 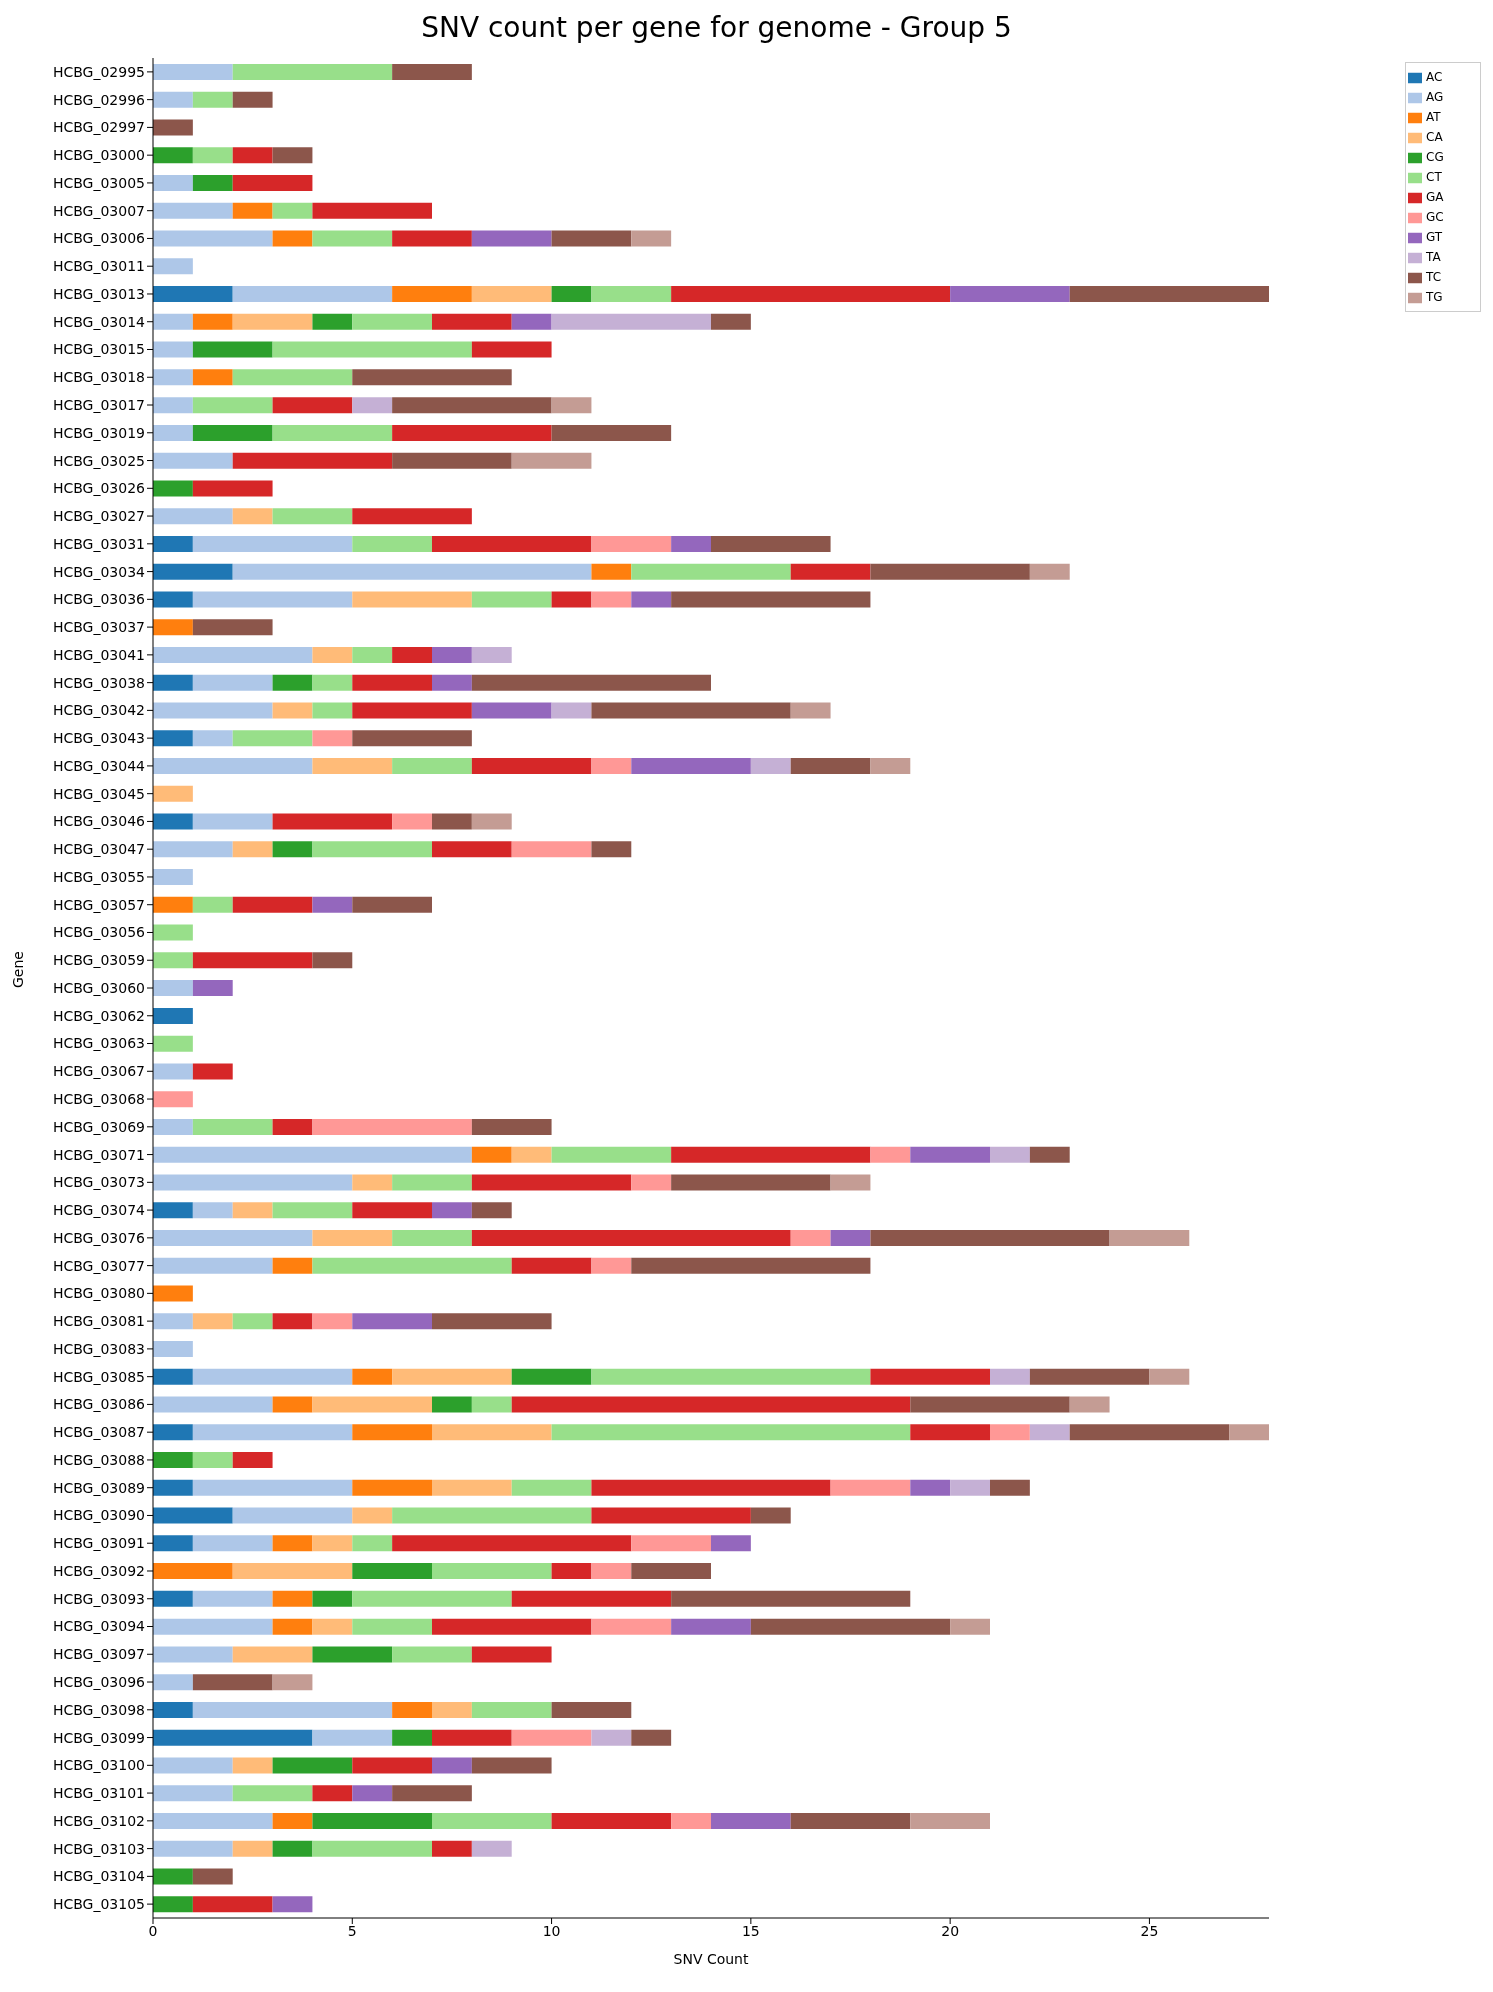 What do you see at coordinates (98, 543) in the screenshot?
I see `y-tick-label: HCBG_03031` at bounding box center [98, 543].